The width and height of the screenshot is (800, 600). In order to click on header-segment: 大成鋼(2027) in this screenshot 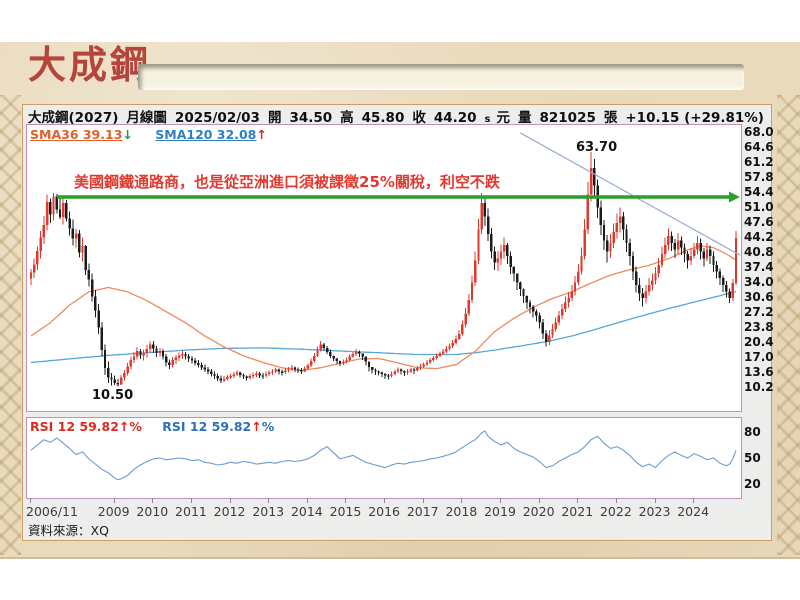, I will do `click(73, 118)`.